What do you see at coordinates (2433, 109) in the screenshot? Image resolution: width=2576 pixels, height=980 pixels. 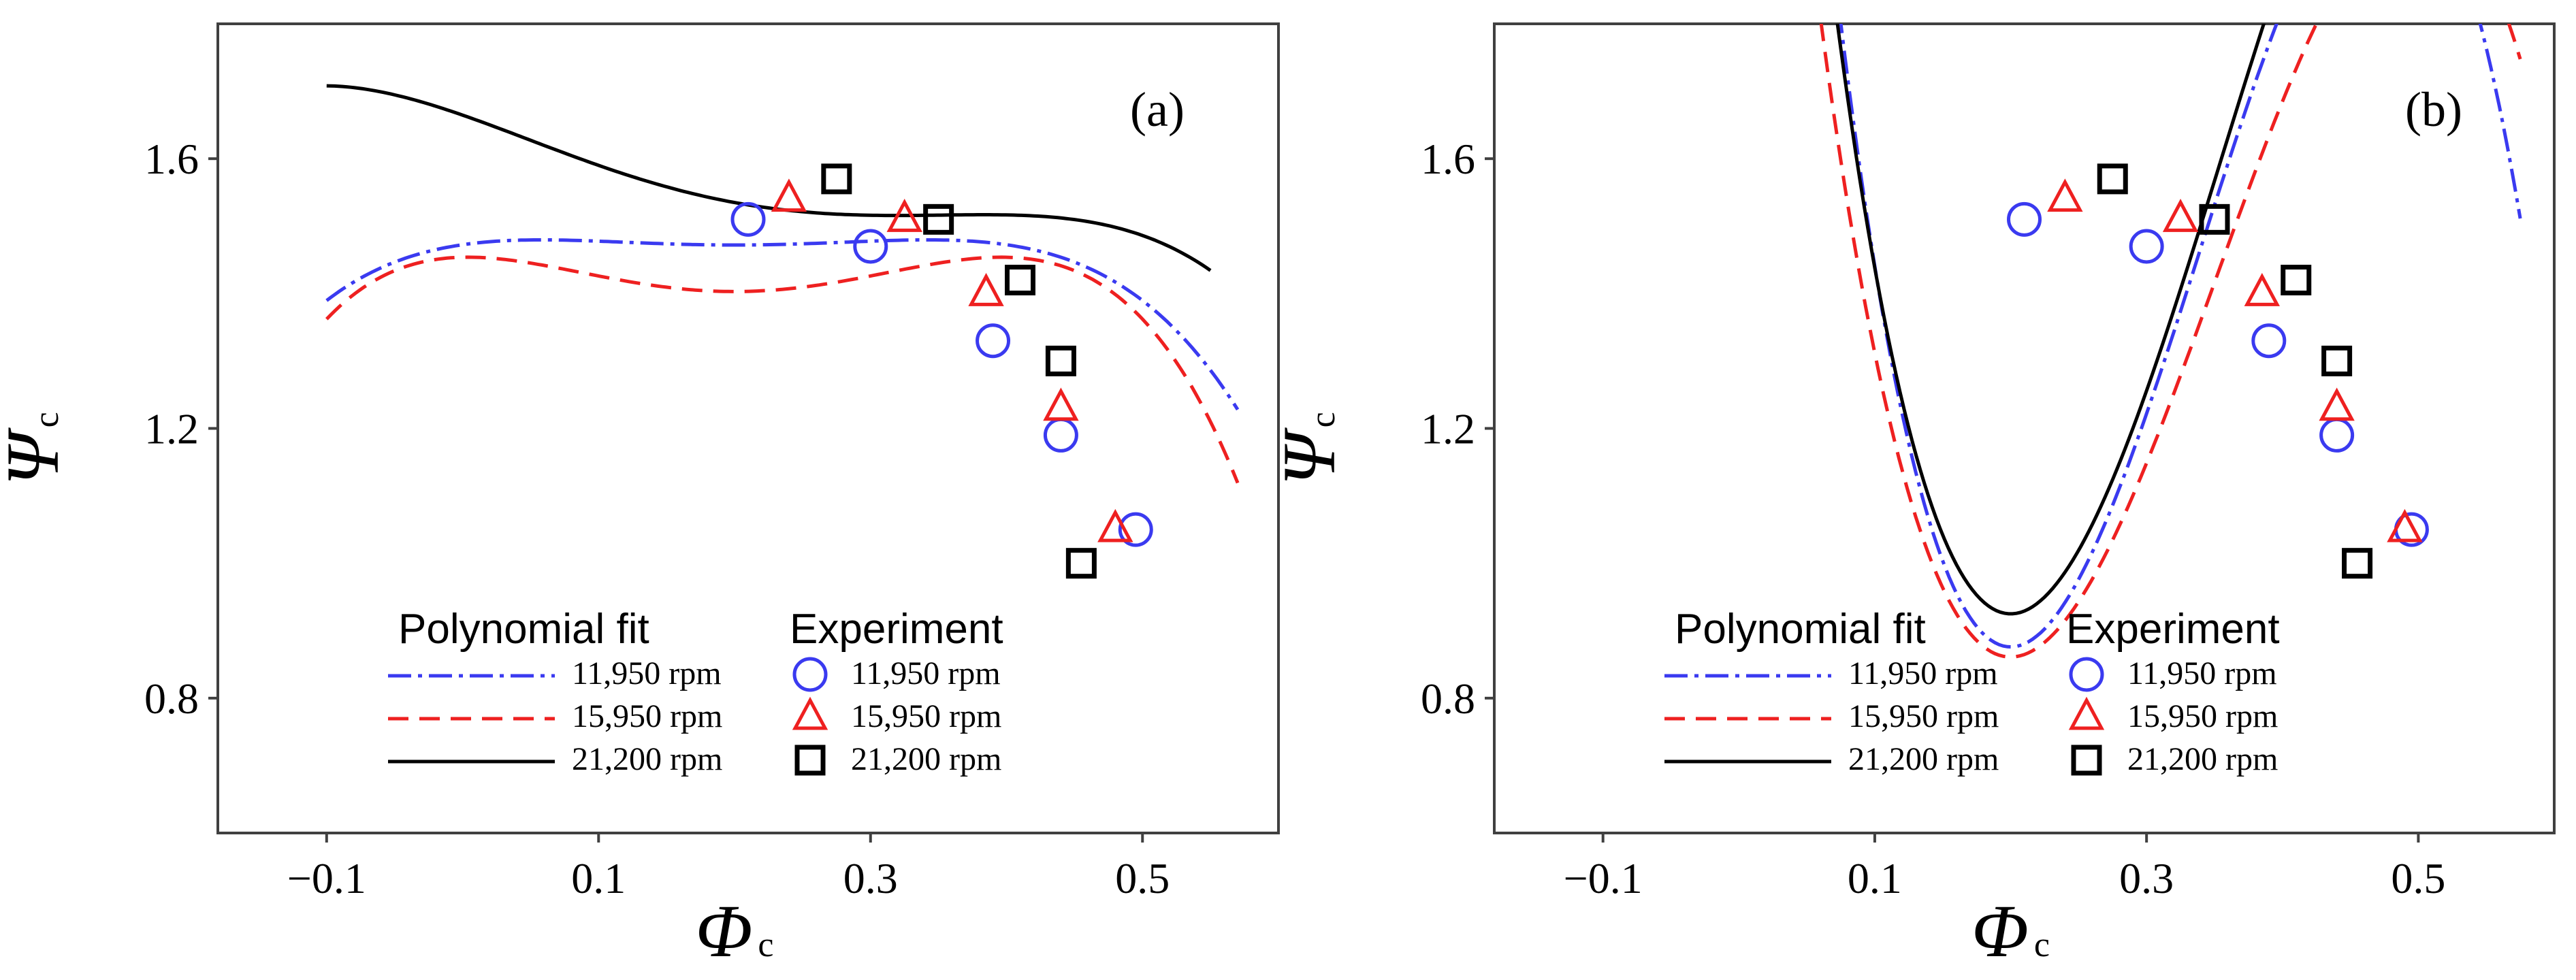 I see `panel-label: (b)` at bounding box center [2433, 109].